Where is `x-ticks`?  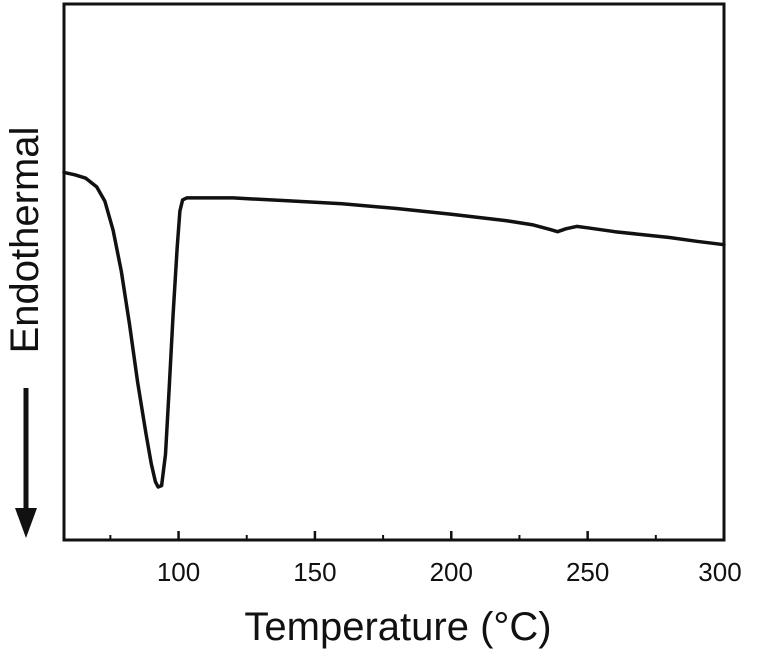
x-ticks is located at coordinates (417, 535).